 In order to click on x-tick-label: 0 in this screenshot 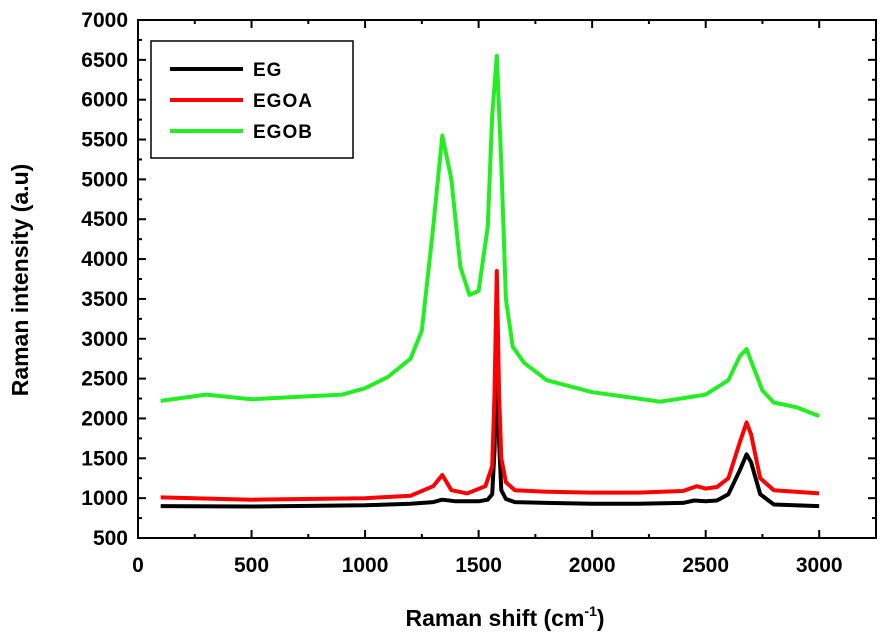, I will do `click(138, 565)`.